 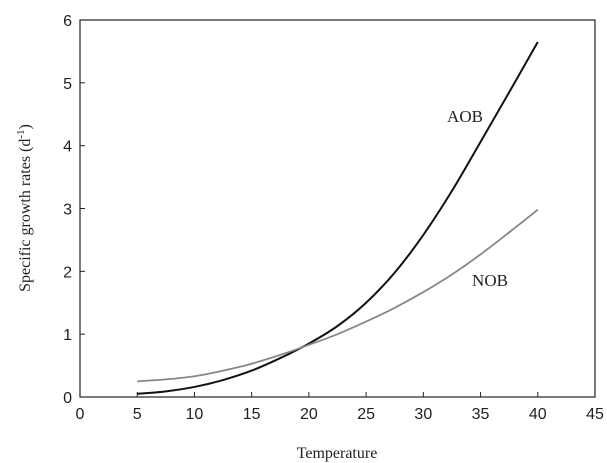 What do you see at coordinates (67, 210) in the screenshot?
I see `y-tick-label: 3` at bounding box center [67, 210].